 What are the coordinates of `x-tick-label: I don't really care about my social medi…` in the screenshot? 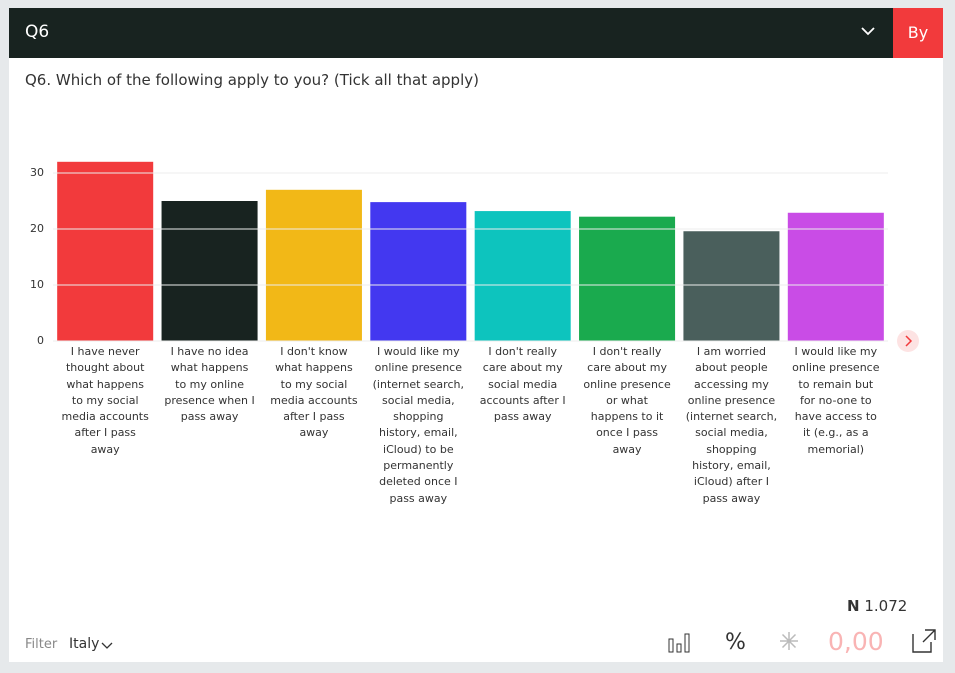 It's located at (522, 384).